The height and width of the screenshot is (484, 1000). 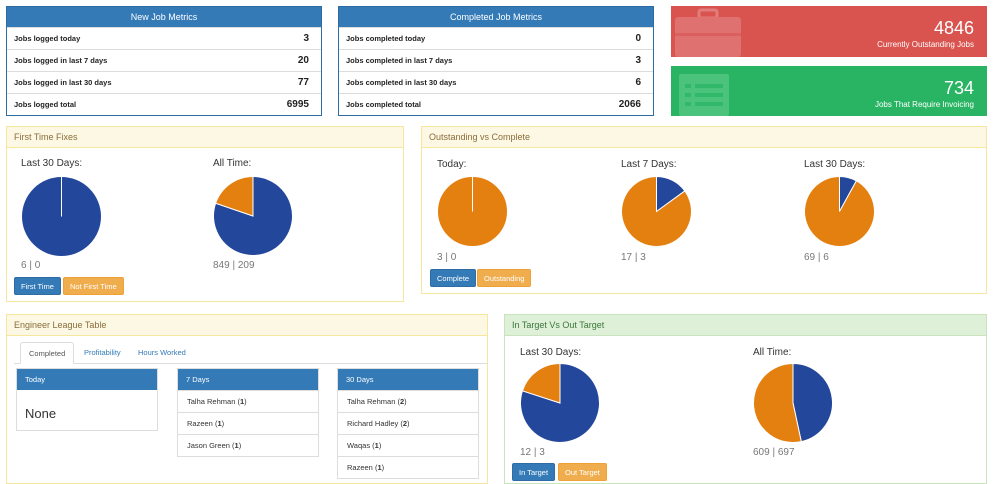 What do you see at coordinates (708, 32) in the screenshot?
I see `briefcase-icon` at bounding box center [708, 32].